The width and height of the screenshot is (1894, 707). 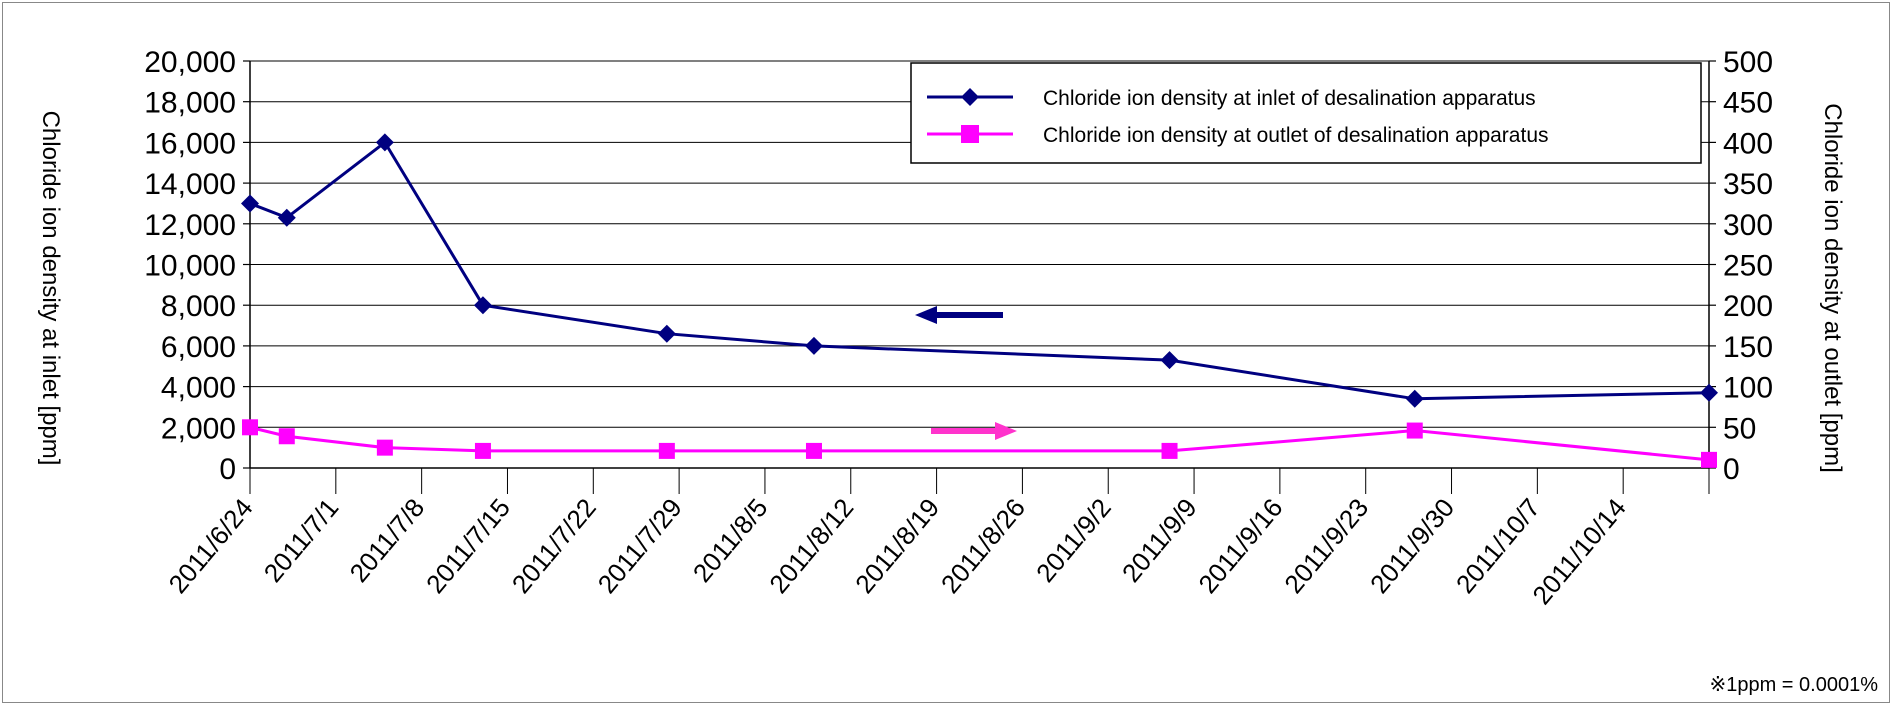 I want to click on left-tick-label: 18,000, so click(x=190, y=103).